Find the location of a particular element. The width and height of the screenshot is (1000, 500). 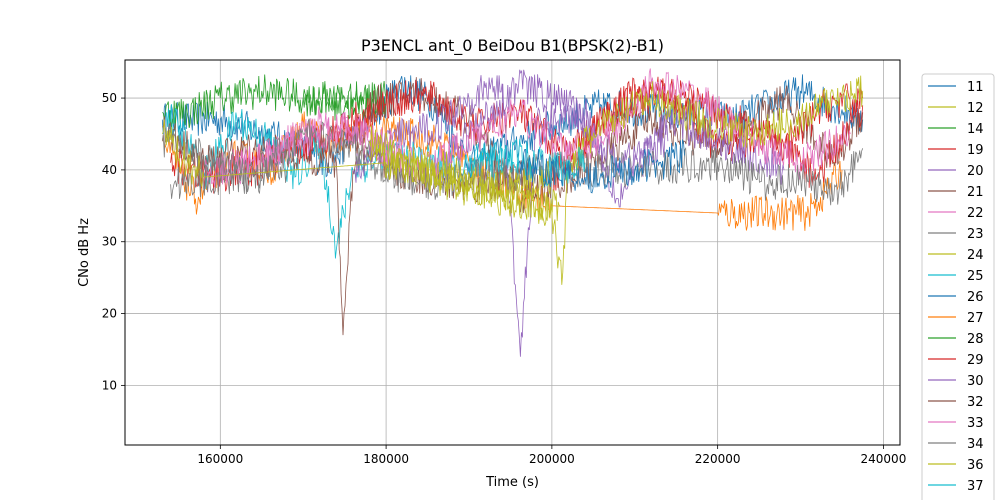

legend-label: 19 is located at coordinates (975, 150).